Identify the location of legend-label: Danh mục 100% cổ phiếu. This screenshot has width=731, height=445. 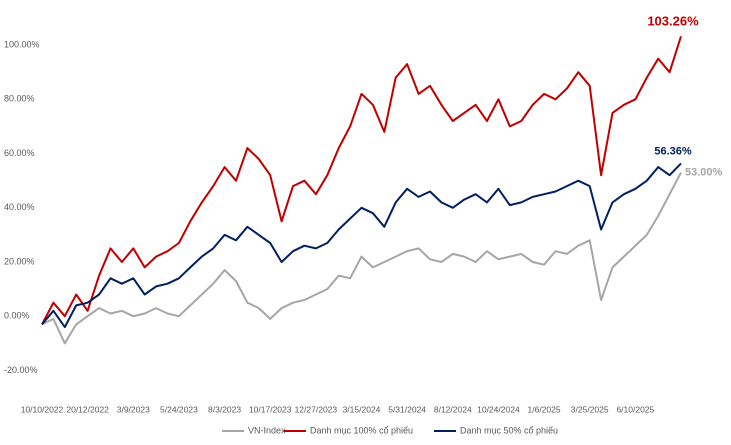
(361, 430).